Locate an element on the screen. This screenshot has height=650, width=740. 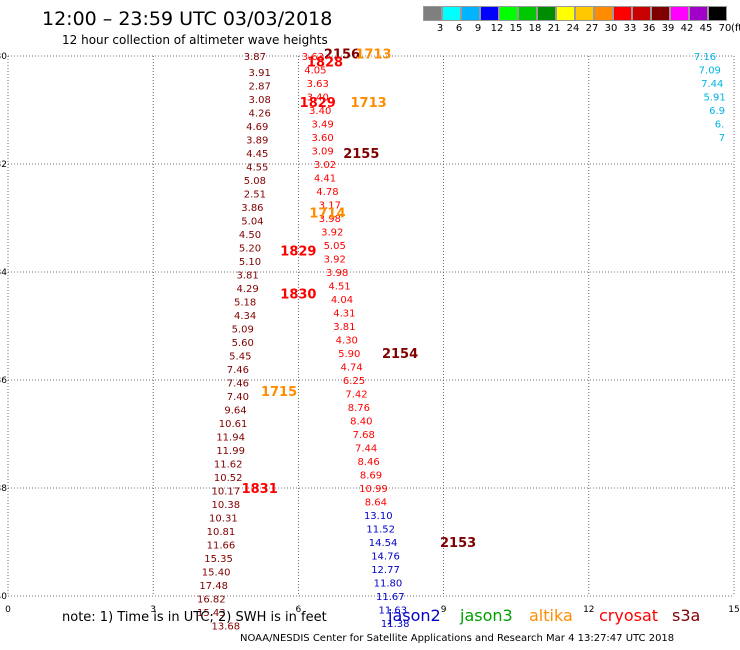
scale-label: 70 is located at coordinates (725, 28).